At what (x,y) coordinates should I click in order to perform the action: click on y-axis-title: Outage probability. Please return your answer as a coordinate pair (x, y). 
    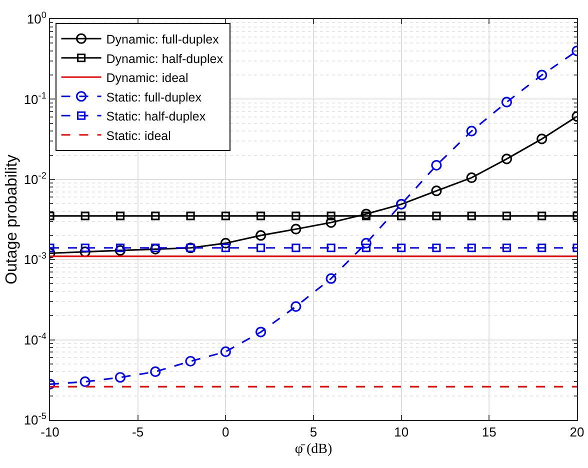
    Looking at the image, I should click on (12, 219).